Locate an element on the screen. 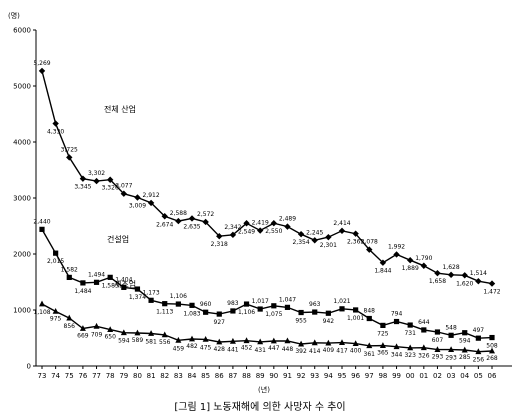  data-label: 3,302 is located at coordinates (96, 173).